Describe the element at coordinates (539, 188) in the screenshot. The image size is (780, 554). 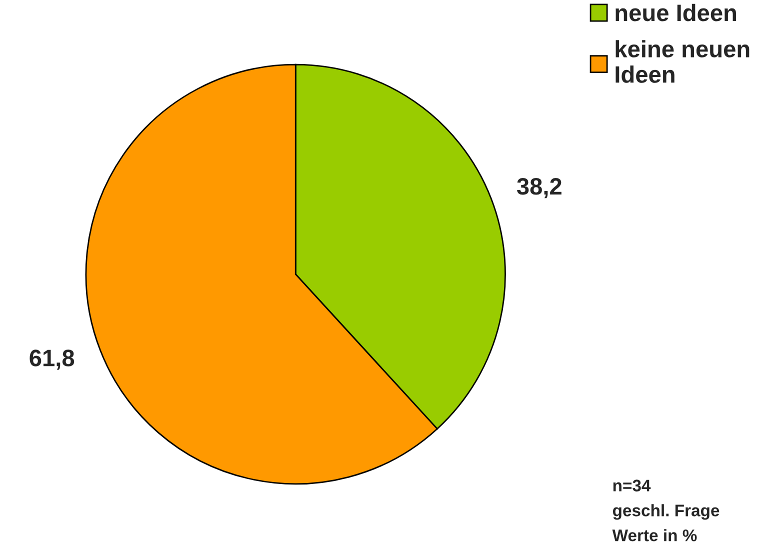
I see `data-label: 38,2` at that location.